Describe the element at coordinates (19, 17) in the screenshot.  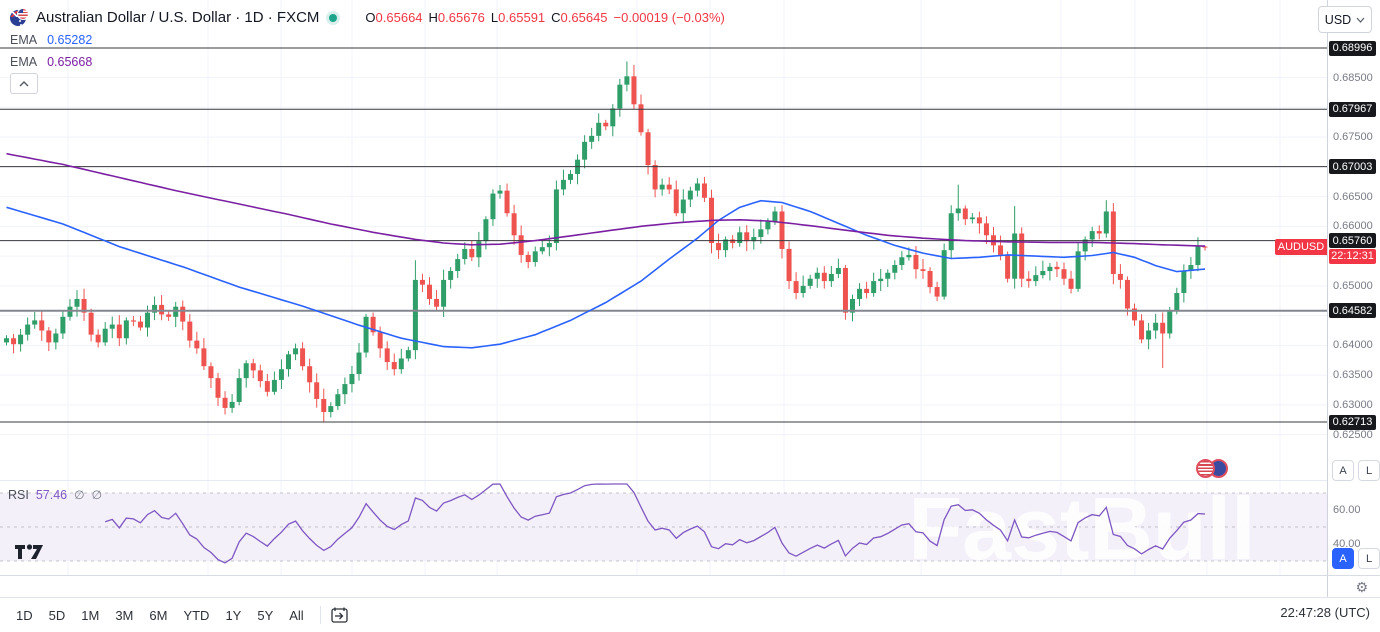
I see `symbol-flag-icon` at that location.